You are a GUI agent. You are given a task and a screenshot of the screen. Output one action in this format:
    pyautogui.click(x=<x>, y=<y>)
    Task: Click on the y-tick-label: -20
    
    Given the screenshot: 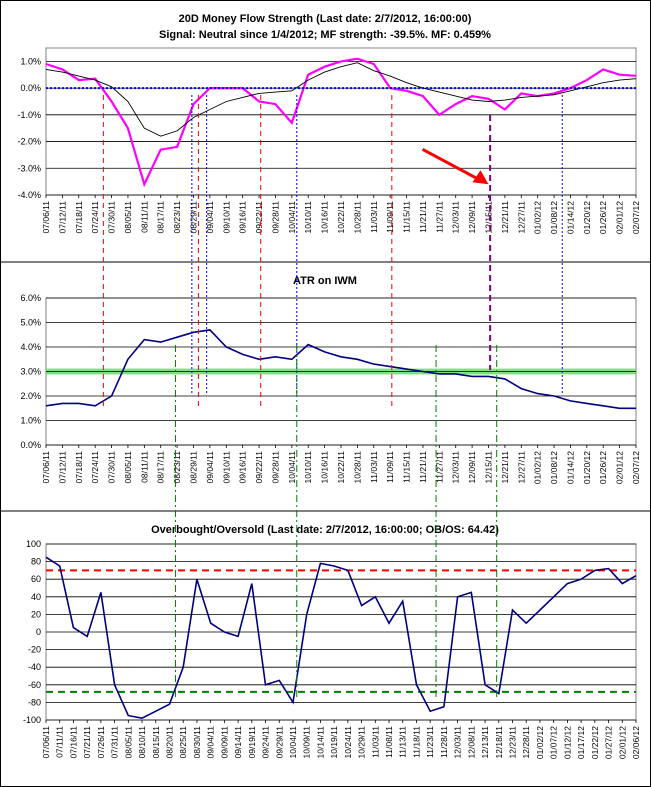 What is the action you would take?
    pyautogui.click(x=34, y=650)
    